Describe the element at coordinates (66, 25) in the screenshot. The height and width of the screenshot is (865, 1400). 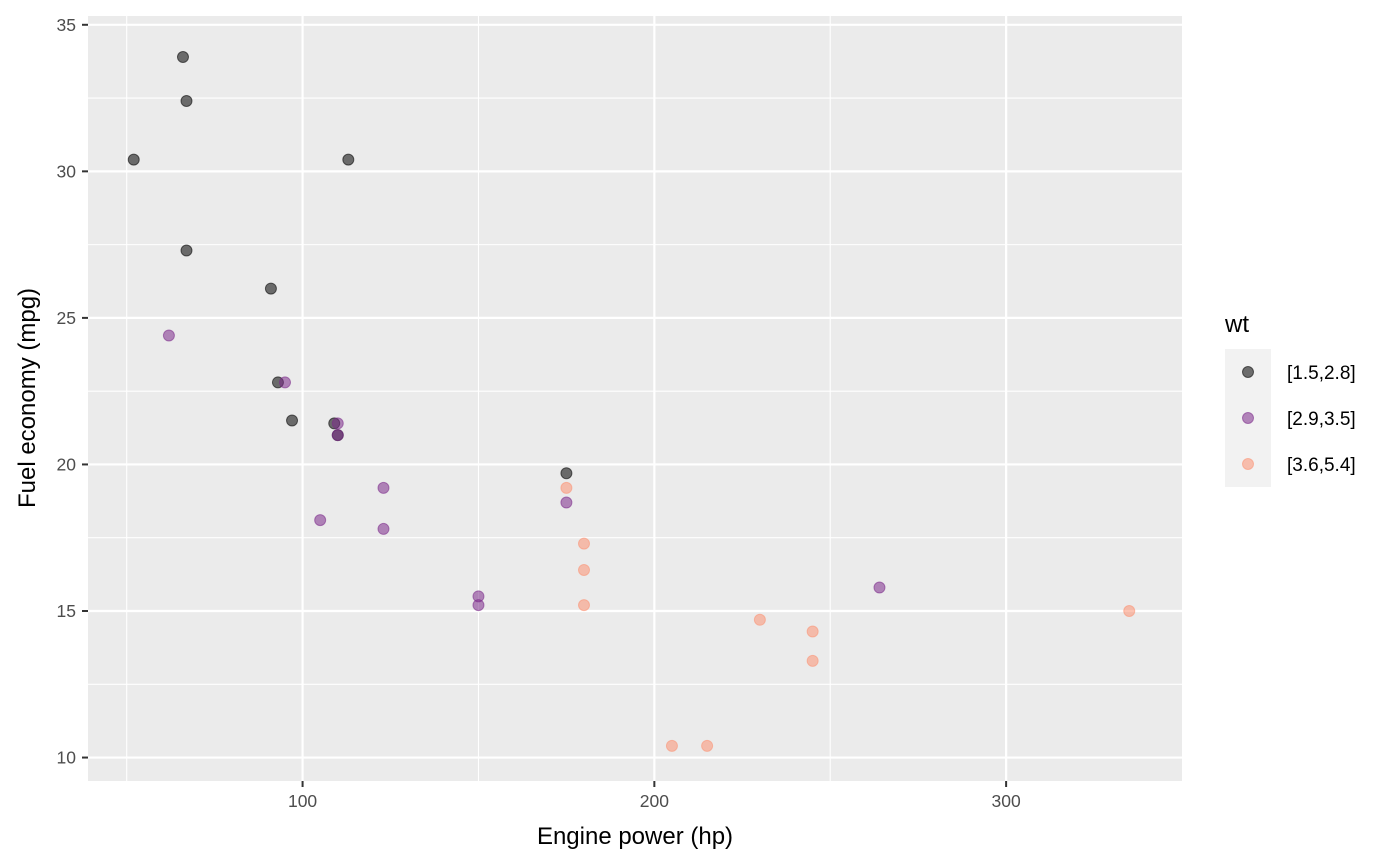
I see `y-tick-label: 35` at that location.